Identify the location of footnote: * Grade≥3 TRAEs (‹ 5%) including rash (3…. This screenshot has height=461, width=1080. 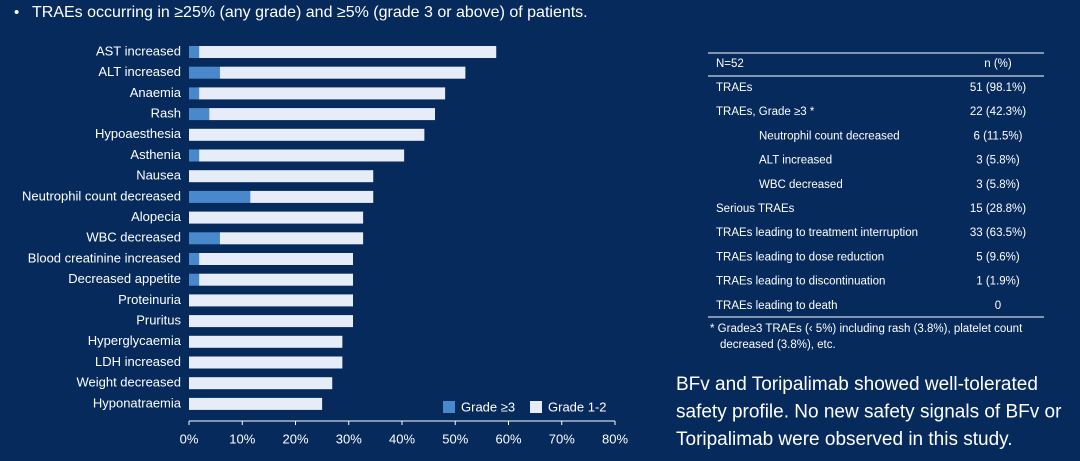
(866, 329).